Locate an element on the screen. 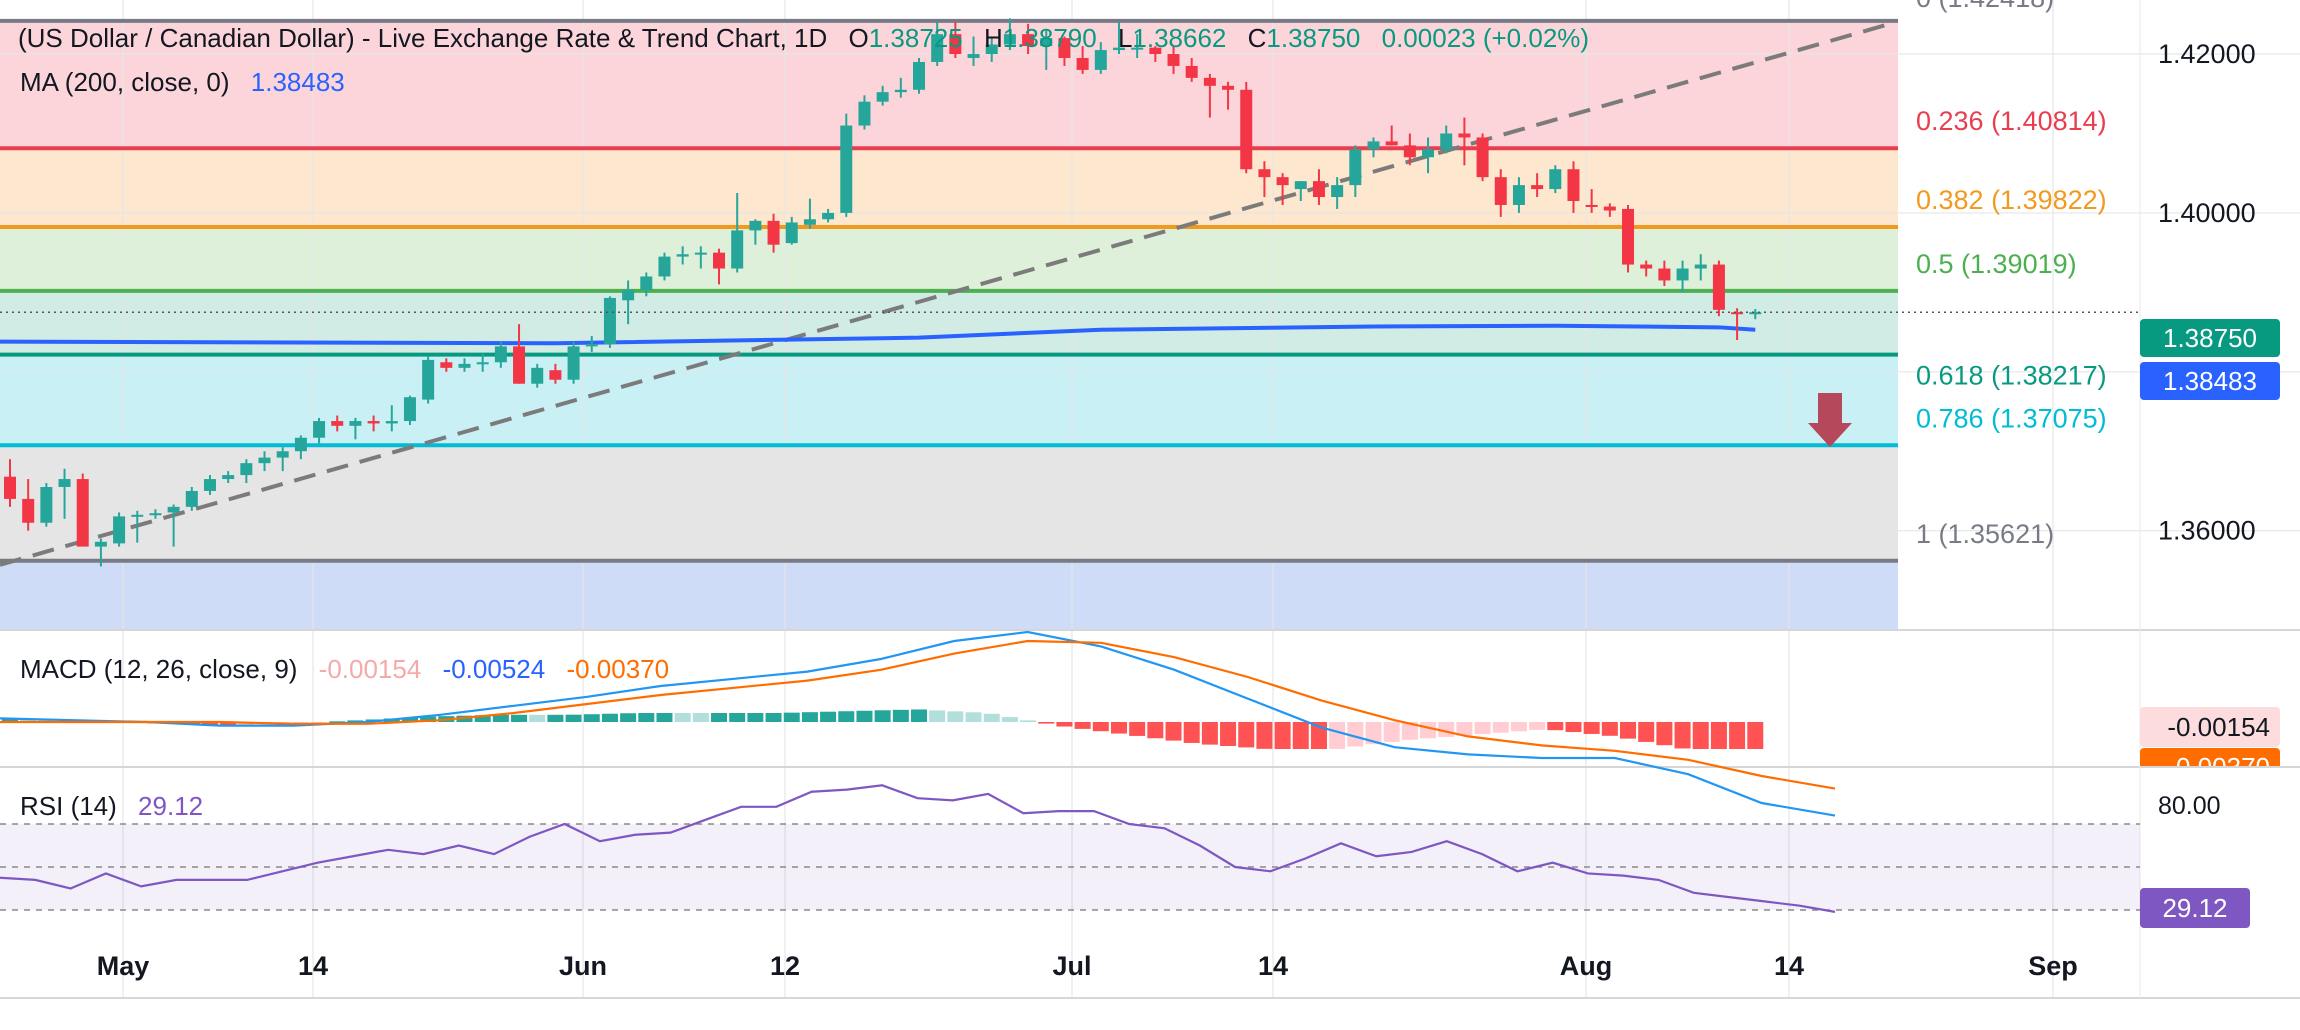  macd-signal-line is located at coordinates (918, 714).